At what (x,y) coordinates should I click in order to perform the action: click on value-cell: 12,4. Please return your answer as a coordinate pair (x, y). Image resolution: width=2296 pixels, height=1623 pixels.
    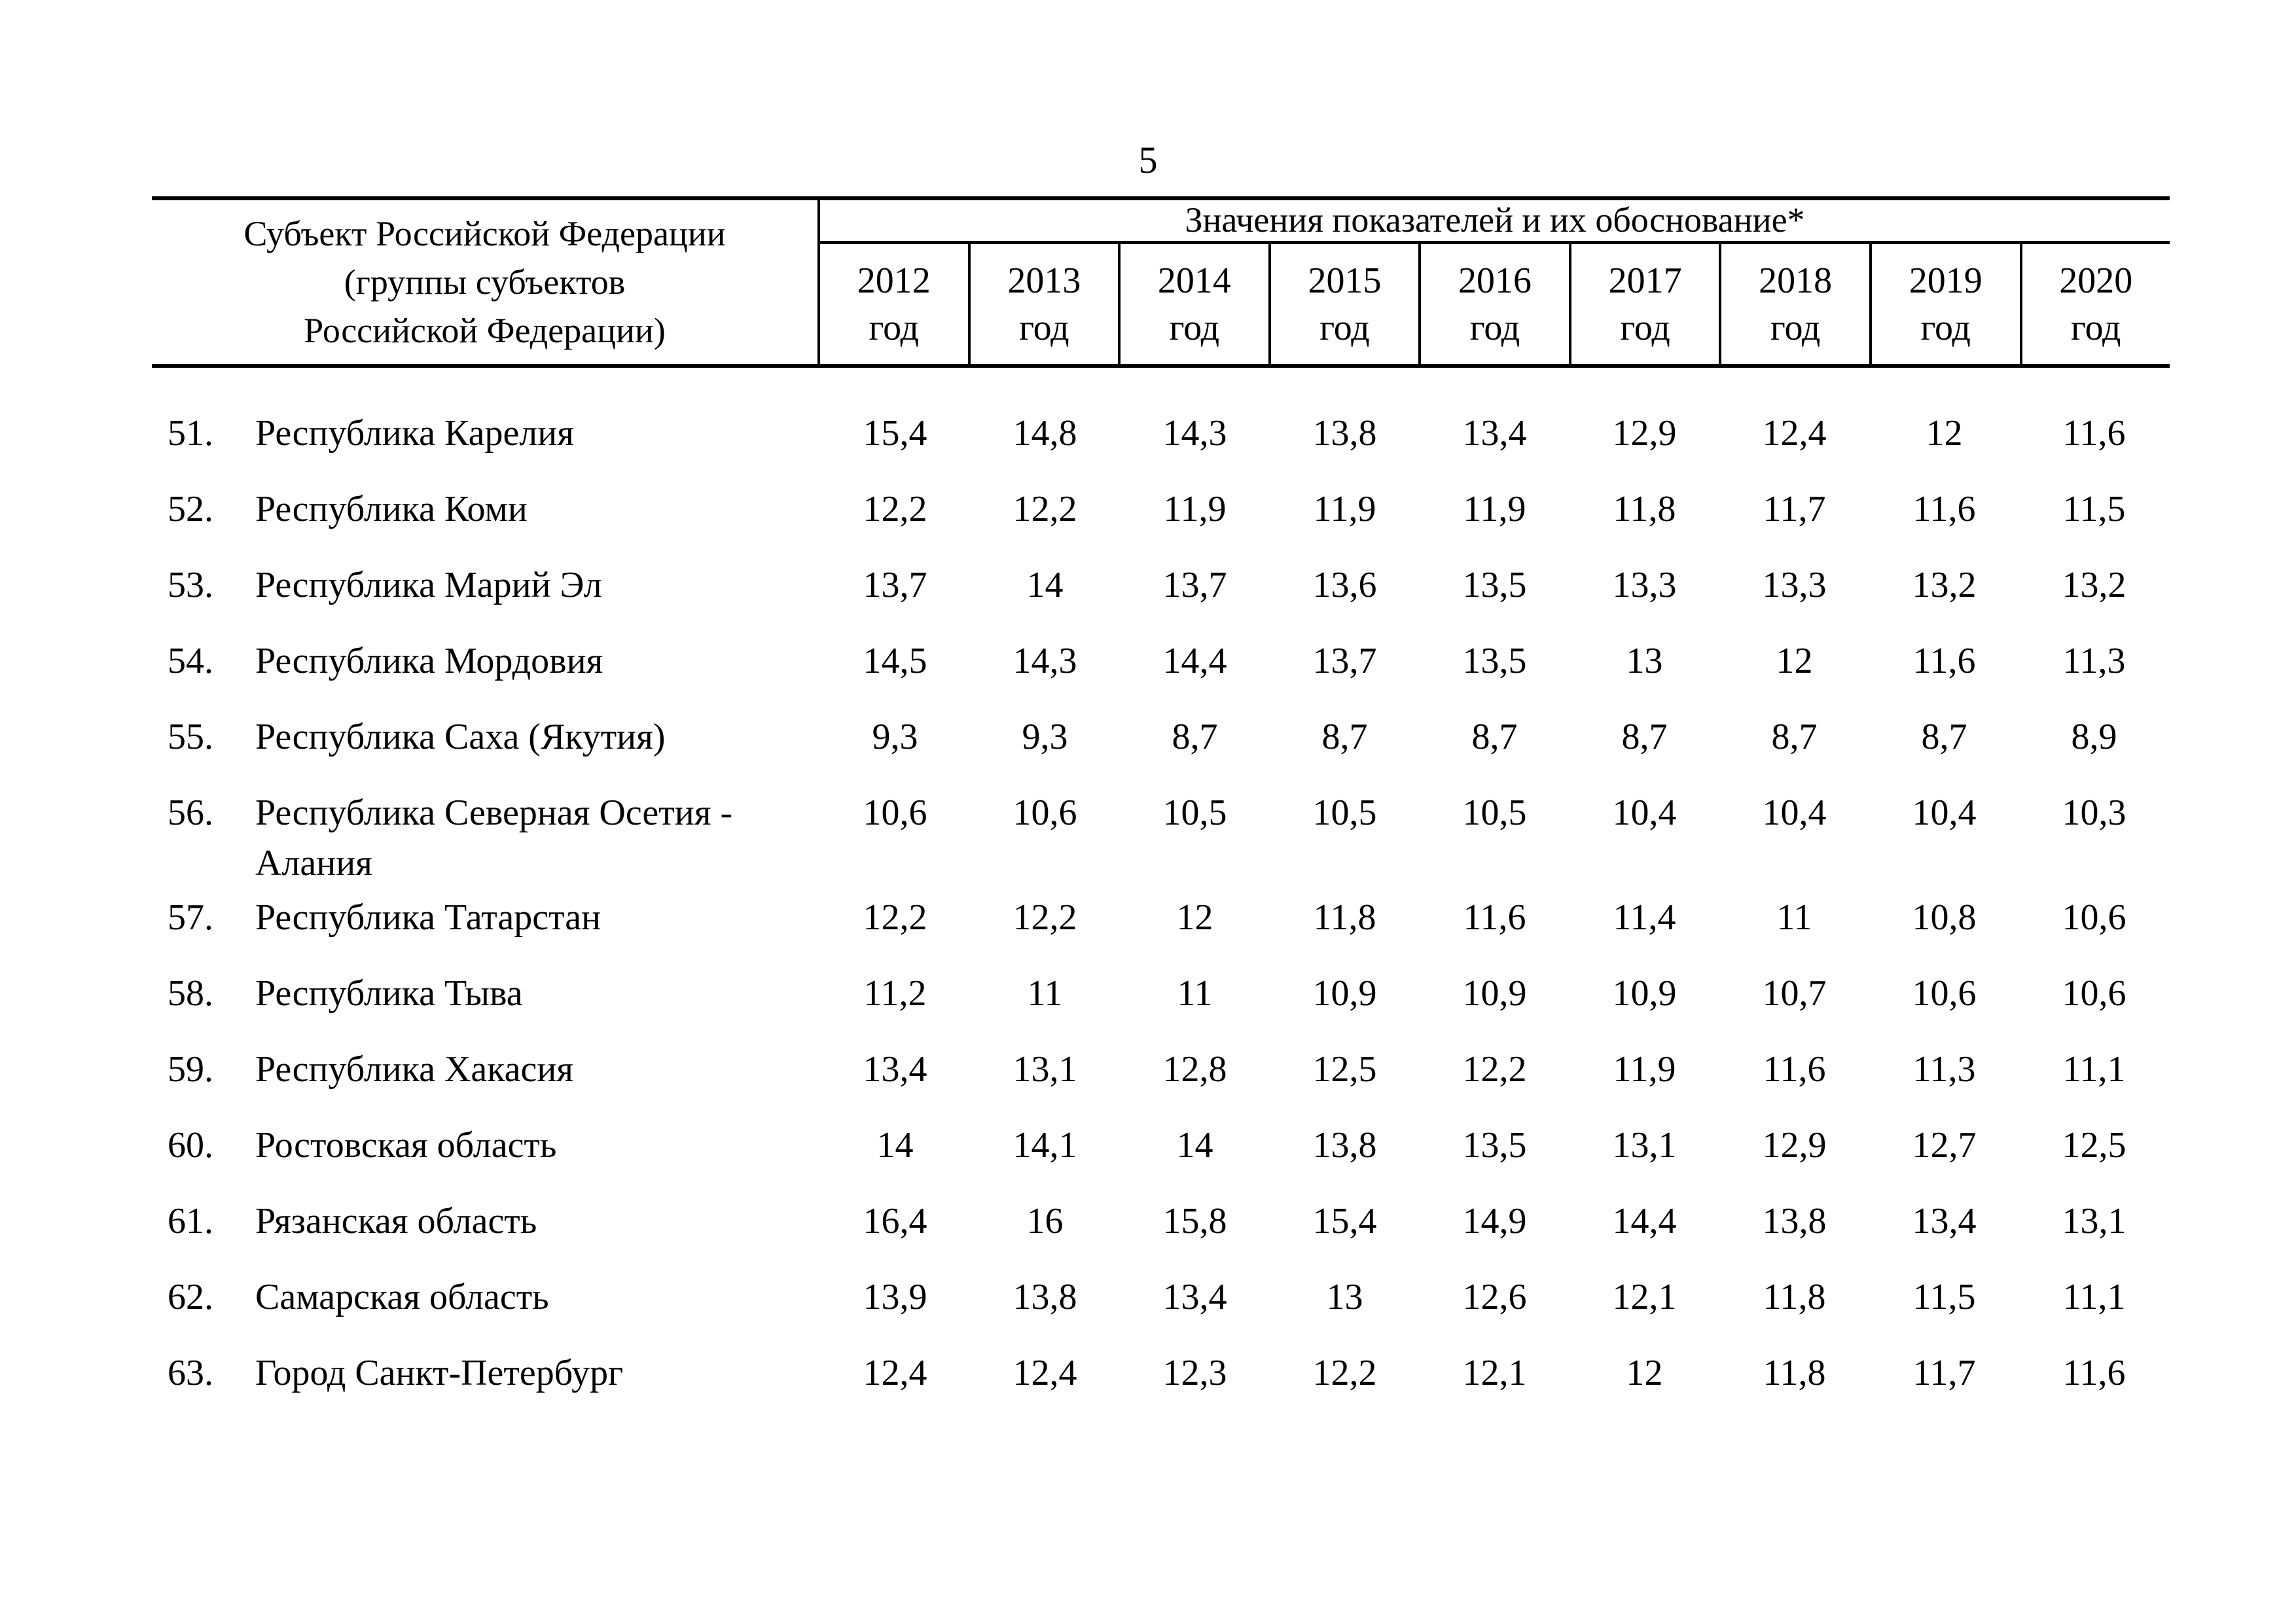
    Looking at the image, I should click on (1794, 434).